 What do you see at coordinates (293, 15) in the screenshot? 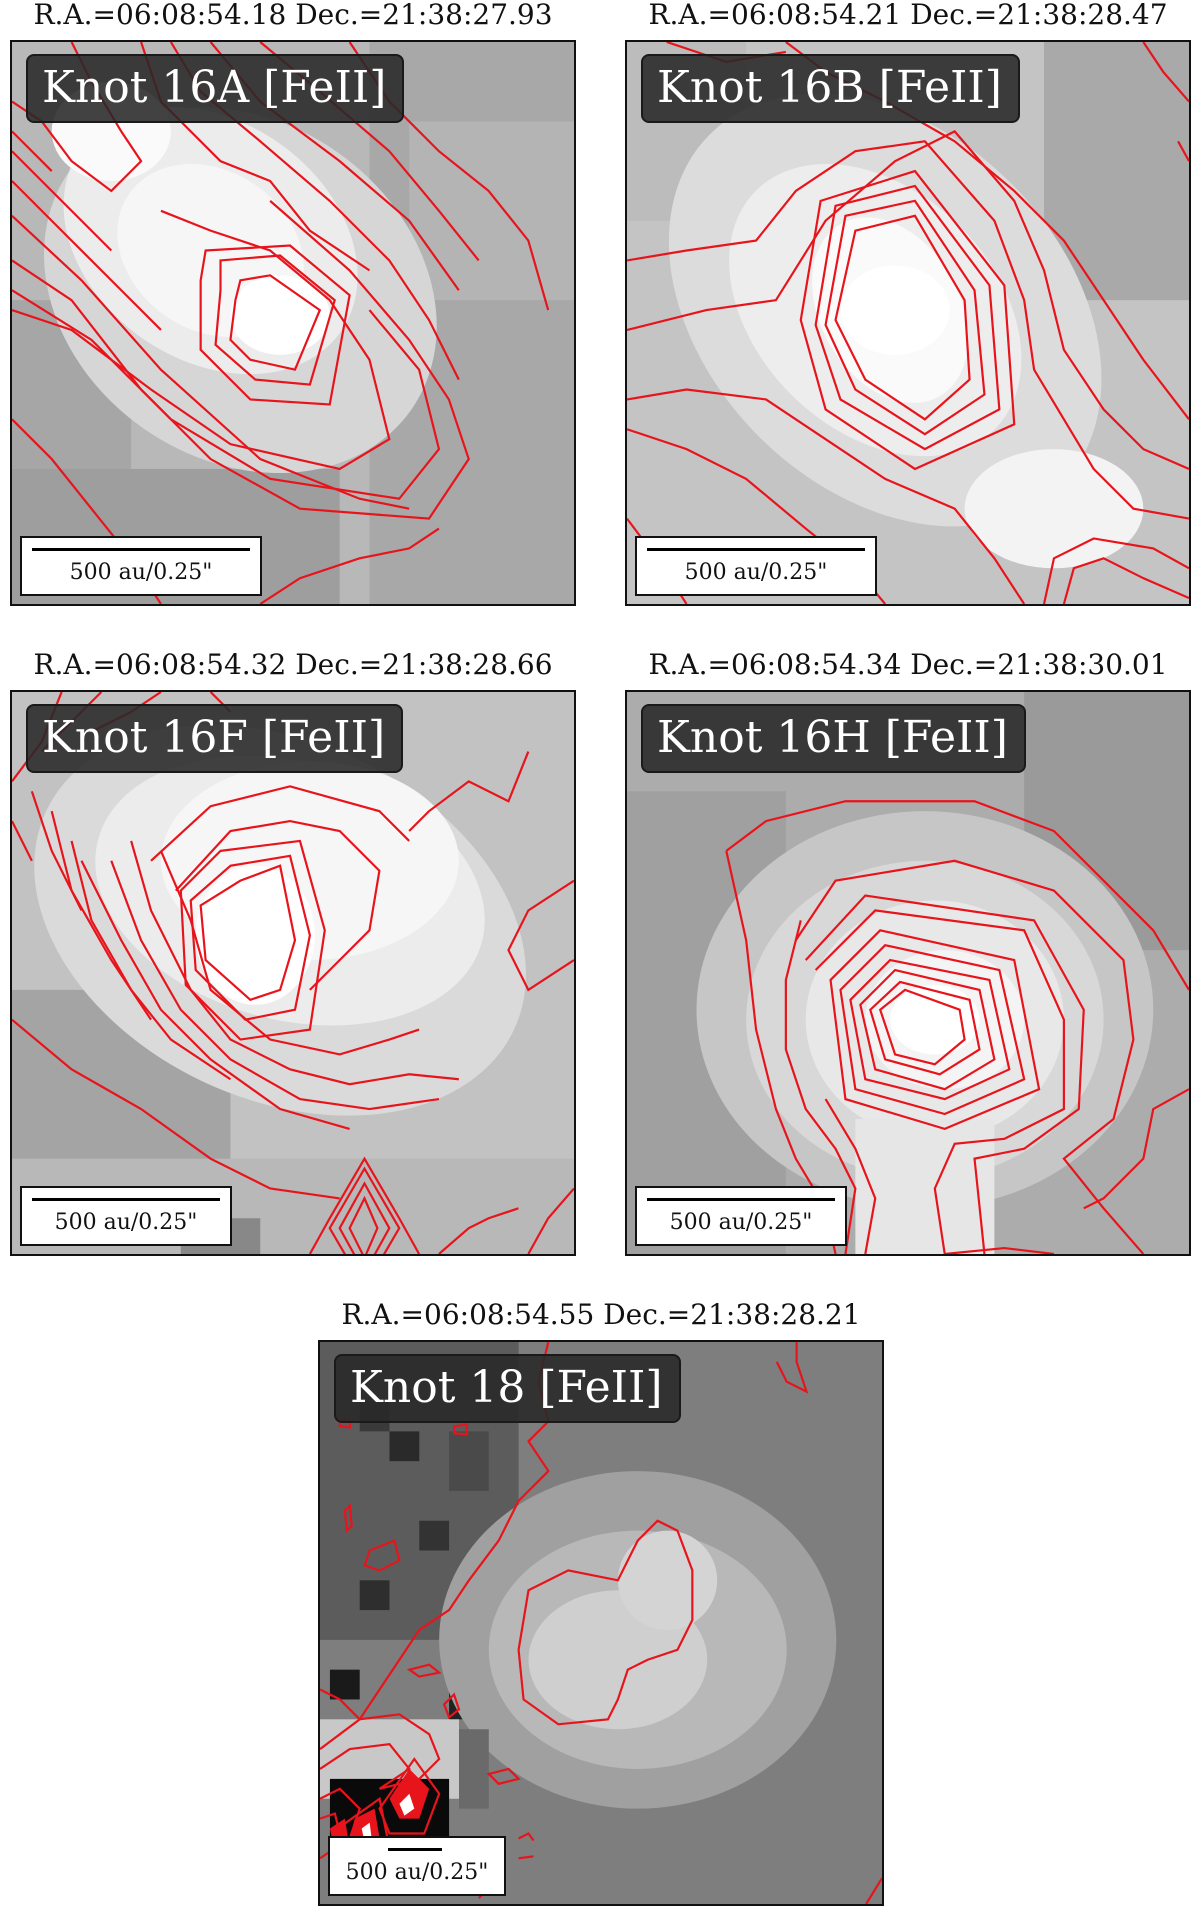
I see `panel-coordinates: R.A.=06:08:54.18 Dec.=21:38:27.93` at bounding box center [293, 15].